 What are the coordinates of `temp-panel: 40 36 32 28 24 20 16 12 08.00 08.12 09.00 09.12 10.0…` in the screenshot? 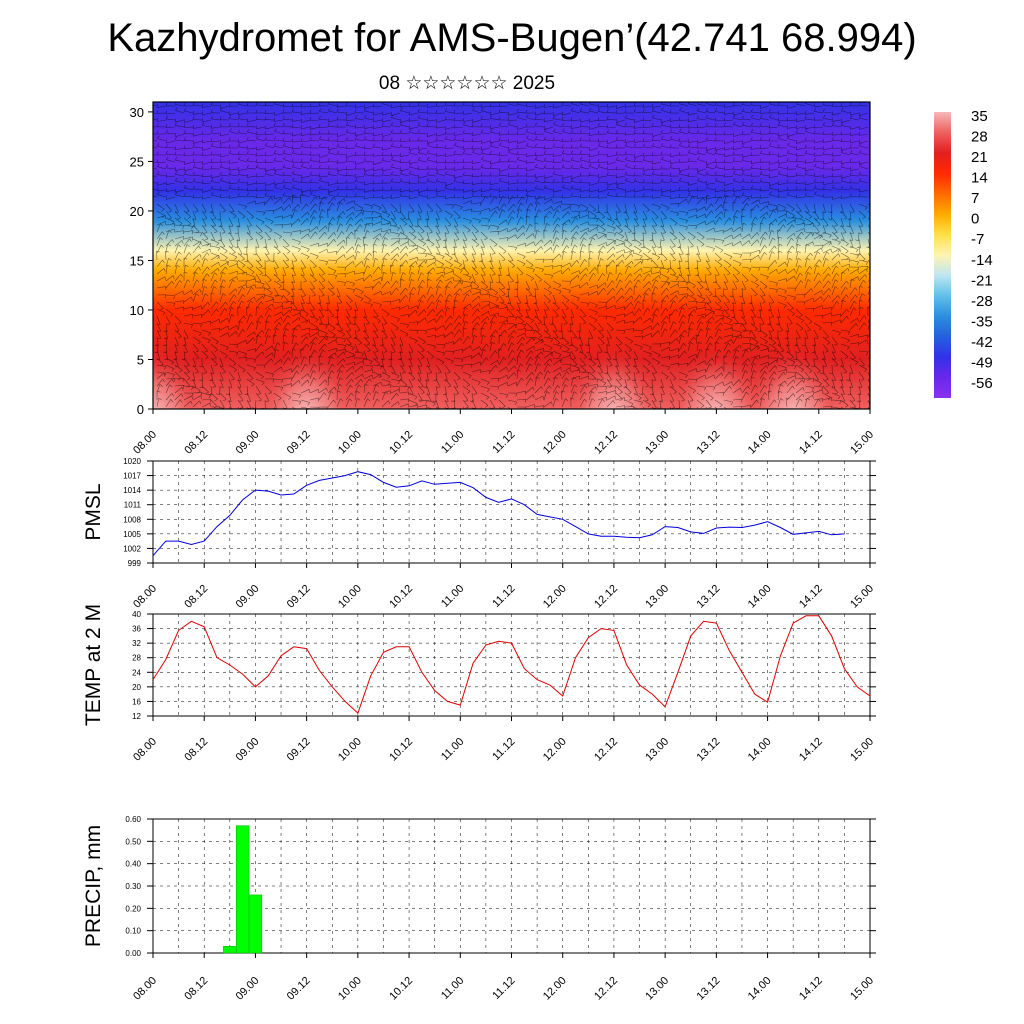 It's located at (479, 684).